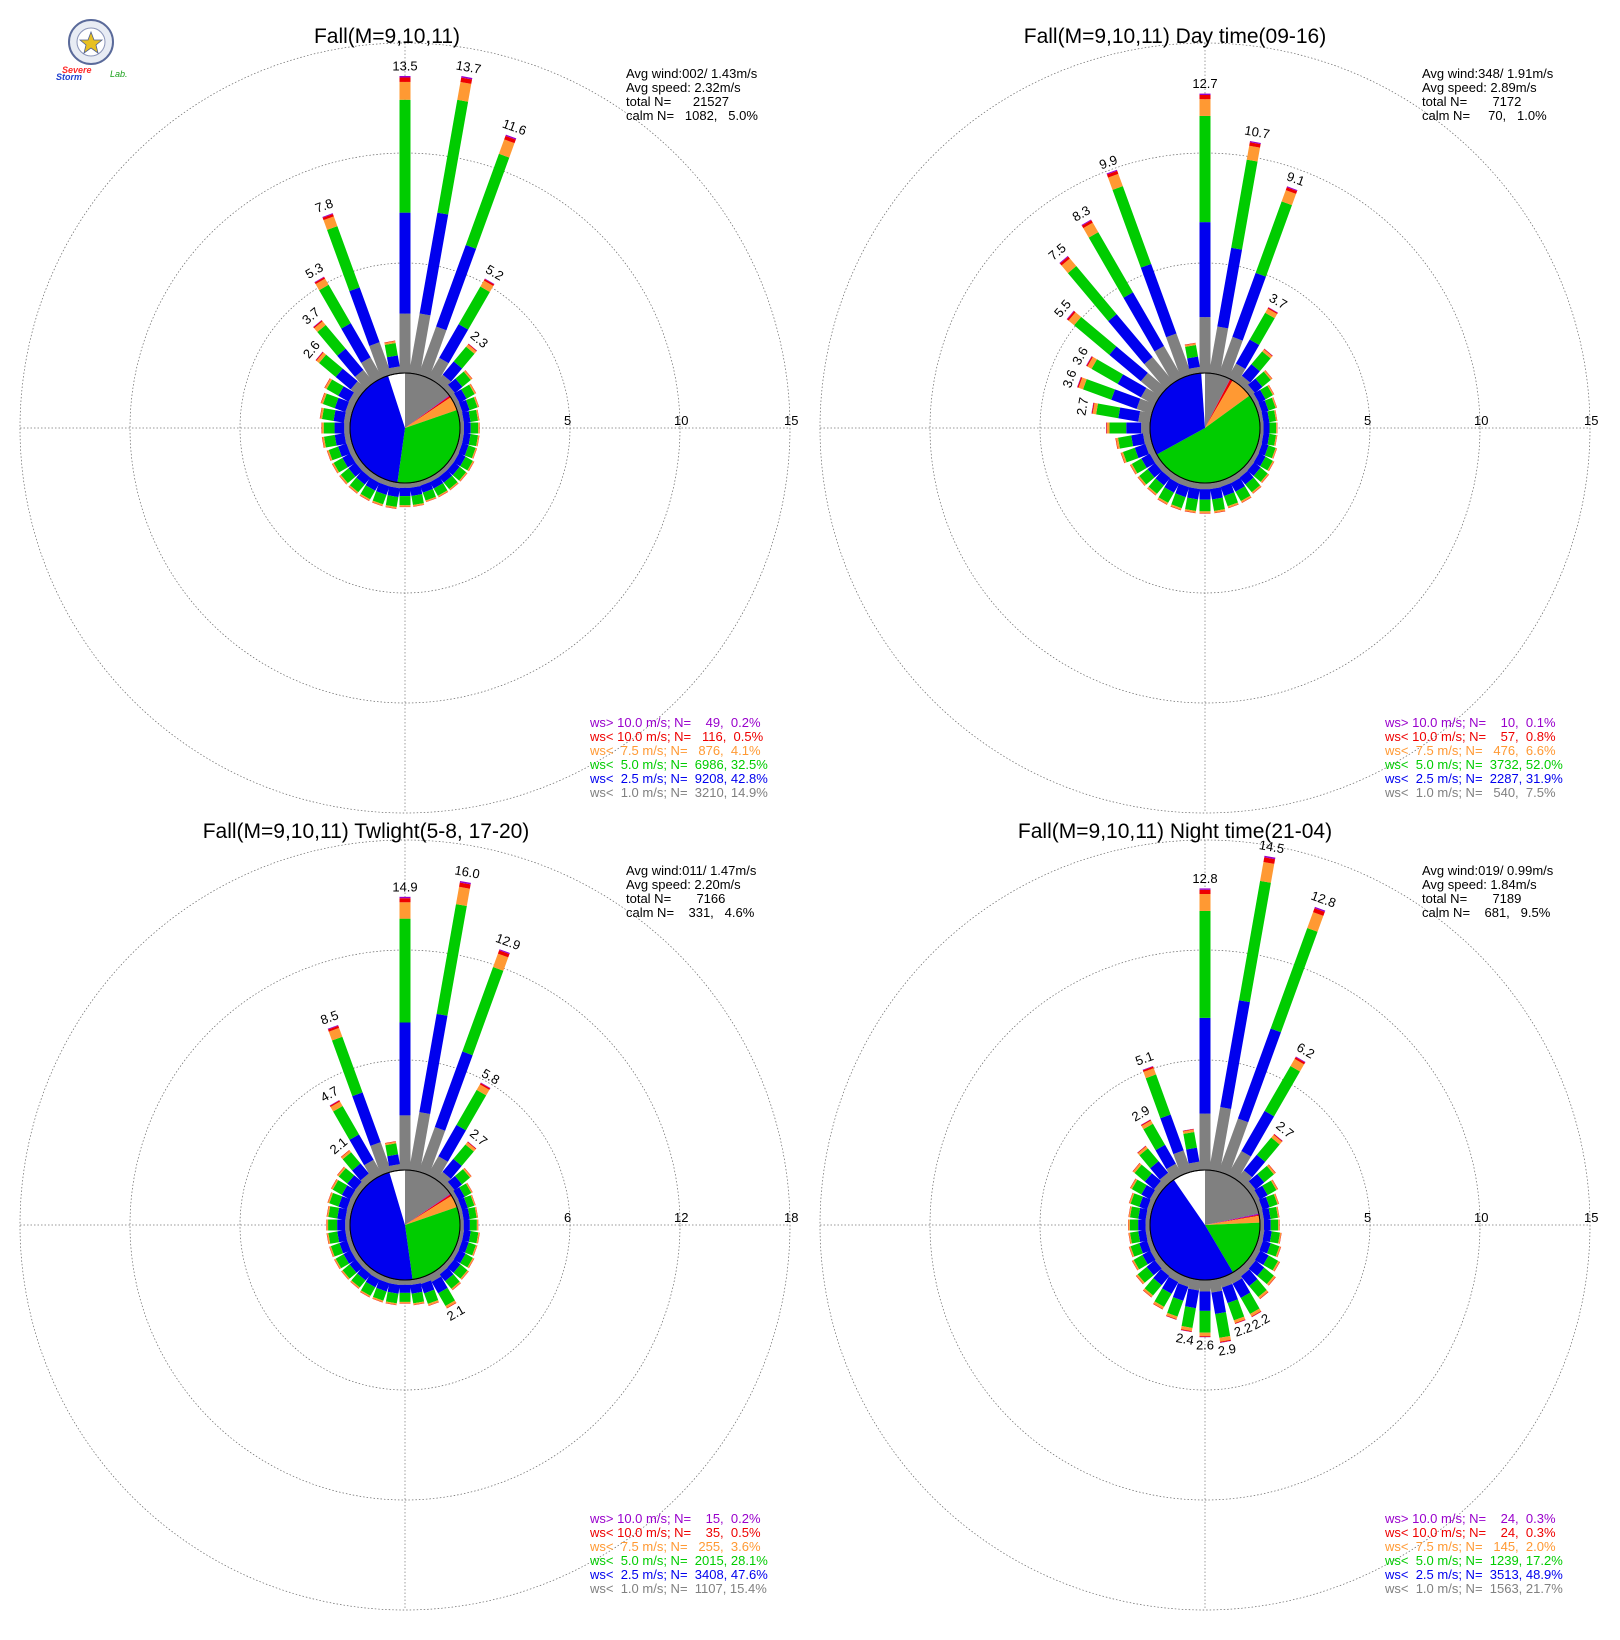 The width and height of the screenshot is (1620, 1640). I want to click on bar-value-label: 8.5, so click(329, 1017).